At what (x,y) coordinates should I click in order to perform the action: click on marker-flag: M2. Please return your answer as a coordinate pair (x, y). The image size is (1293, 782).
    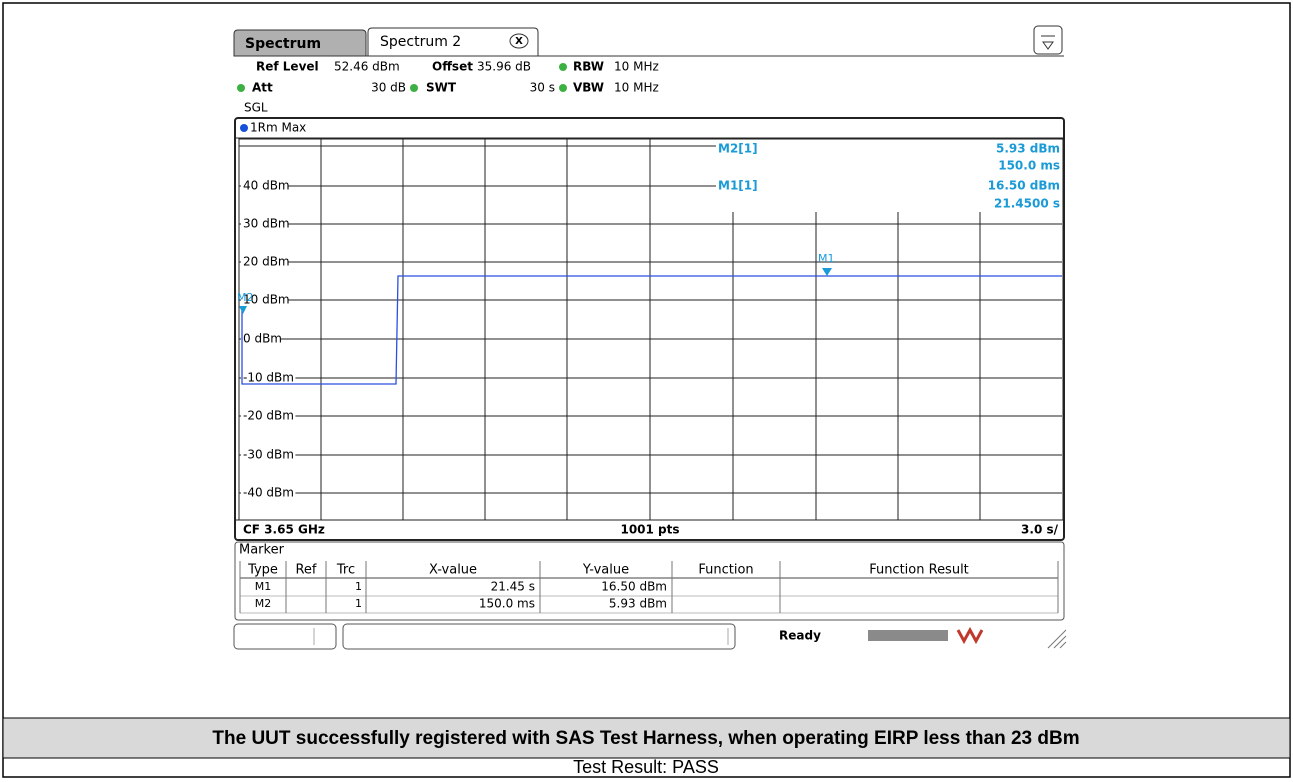
    Looking at the image, I should click on (245, 297).